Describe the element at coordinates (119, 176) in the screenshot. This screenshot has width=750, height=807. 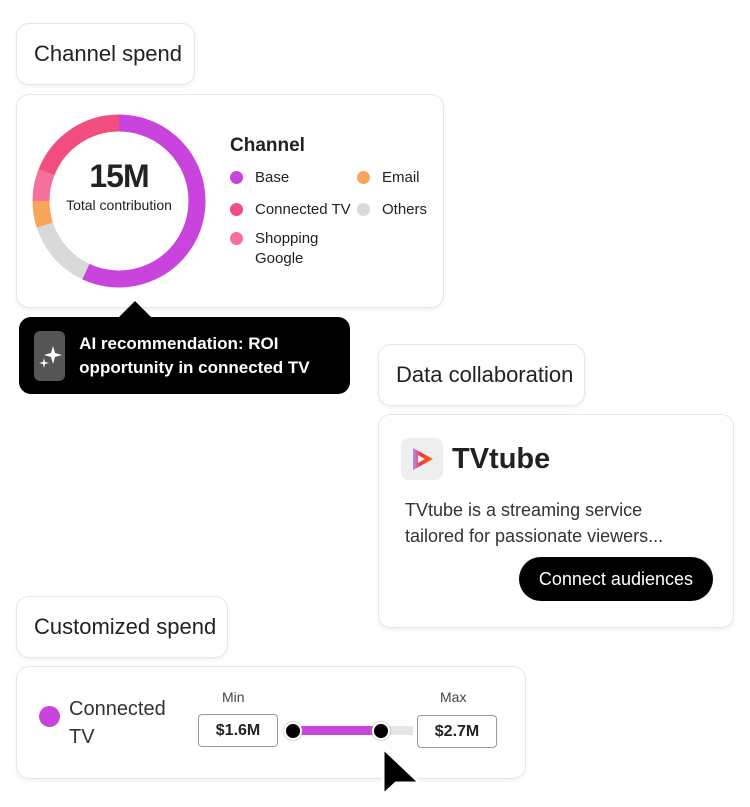
I see `total-value: 15M` at that location.